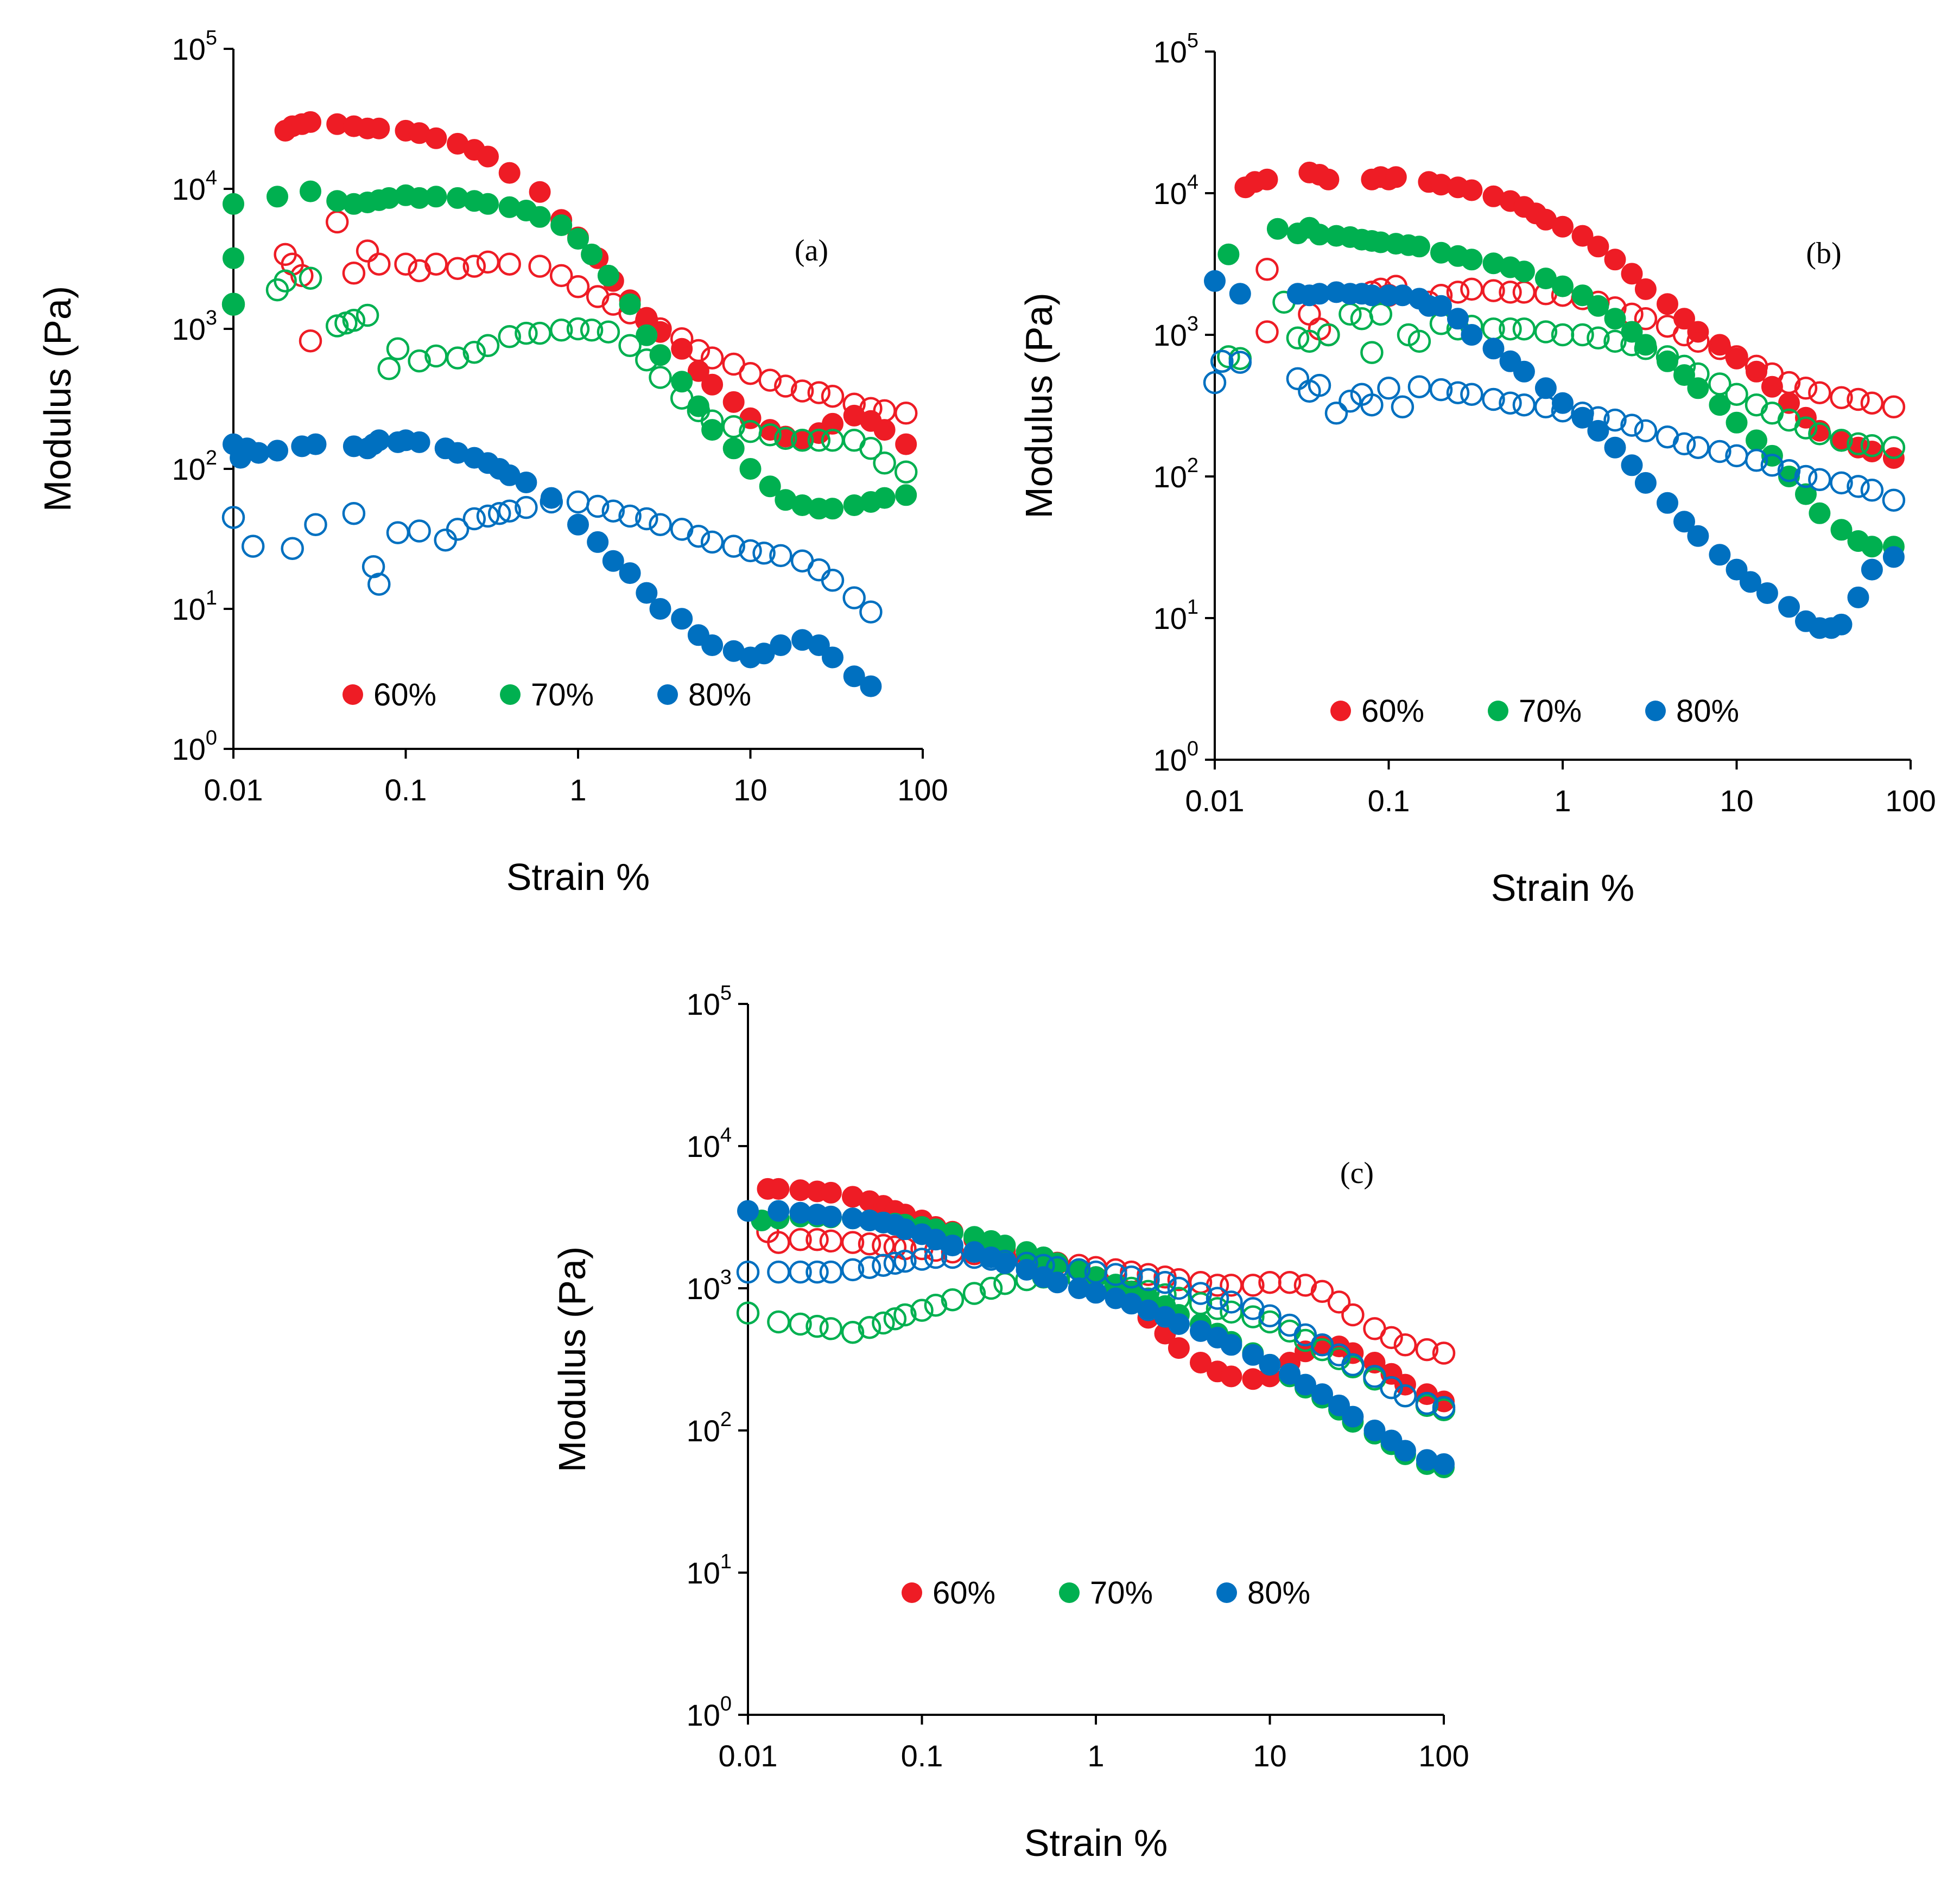  I want to click on y-tick-label: 10¹, so click(194, 606).